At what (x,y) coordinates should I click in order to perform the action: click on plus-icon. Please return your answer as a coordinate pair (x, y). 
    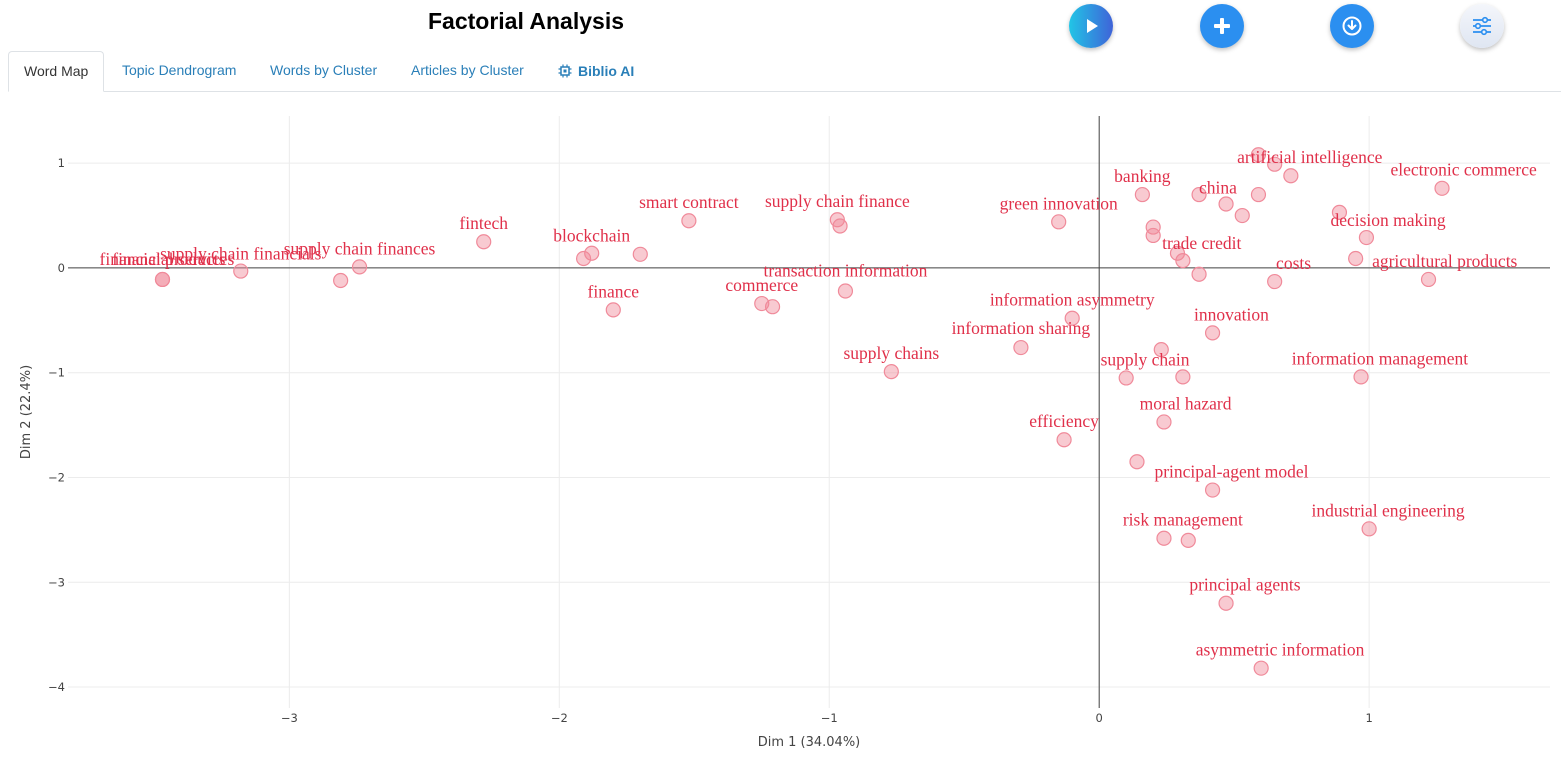
    Looking at the image, I should click on (1222, 26).